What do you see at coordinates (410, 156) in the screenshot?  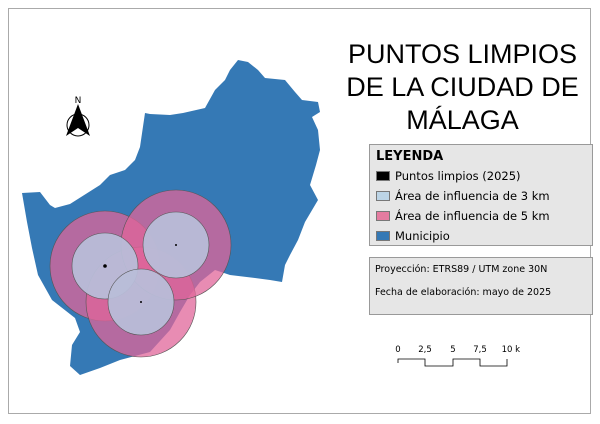 I see `legend-heading: LEYENDA` at bounding box center [410, 156].